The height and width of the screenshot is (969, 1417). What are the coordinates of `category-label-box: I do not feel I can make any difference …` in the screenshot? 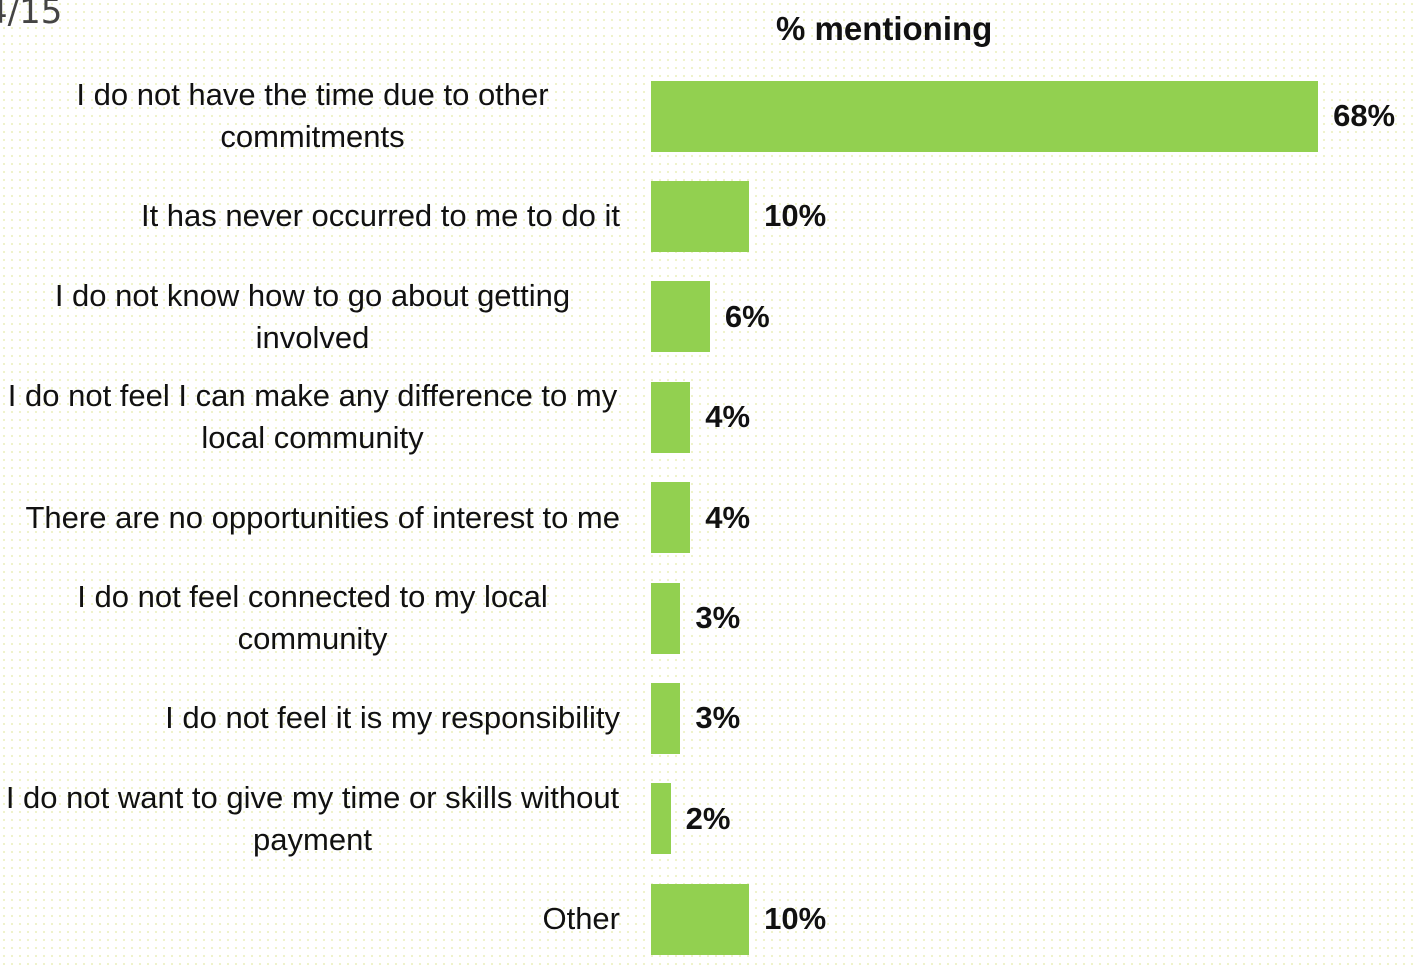 It's located at (312, 417).